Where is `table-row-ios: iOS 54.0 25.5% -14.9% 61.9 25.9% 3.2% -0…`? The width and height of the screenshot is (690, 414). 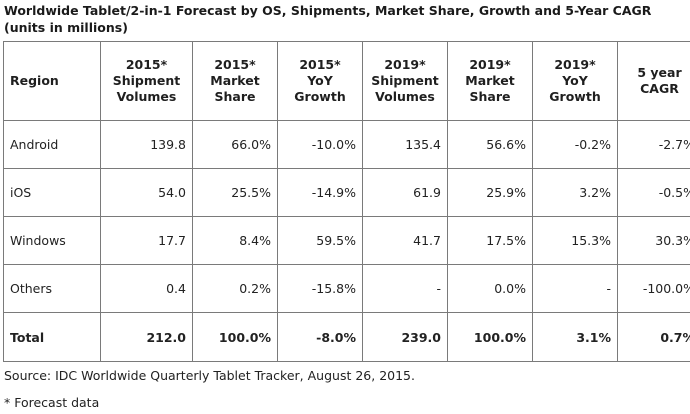
table-row-ios: iOS 54.0 25.5% -14.9% 61.9 25.9% 3.2% -0… is located at coordinates (346, 192).